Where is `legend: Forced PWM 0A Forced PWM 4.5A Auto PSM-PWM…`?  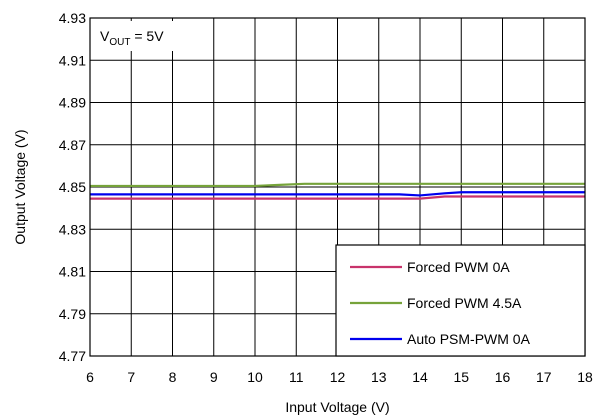
legend: Forced PWM 0A Forced PWM 4.5A Auto PSM-PWM… is located at coordinates (460, 300).